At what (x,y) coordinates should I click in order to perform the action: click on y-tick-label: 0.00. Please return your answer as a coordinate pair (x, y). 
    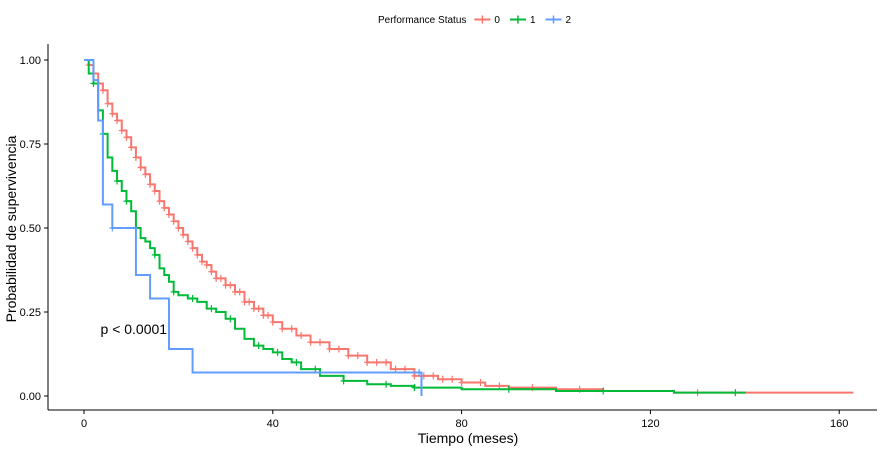
    Looking at the image, I should click on (30, 397).